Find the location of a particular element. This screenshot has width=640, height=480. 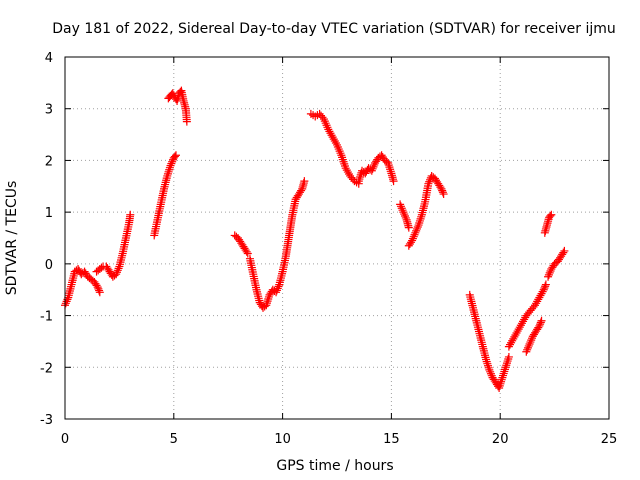

y-axis-label: SDTVAR / TECUs is located at coordinates (12, 238).